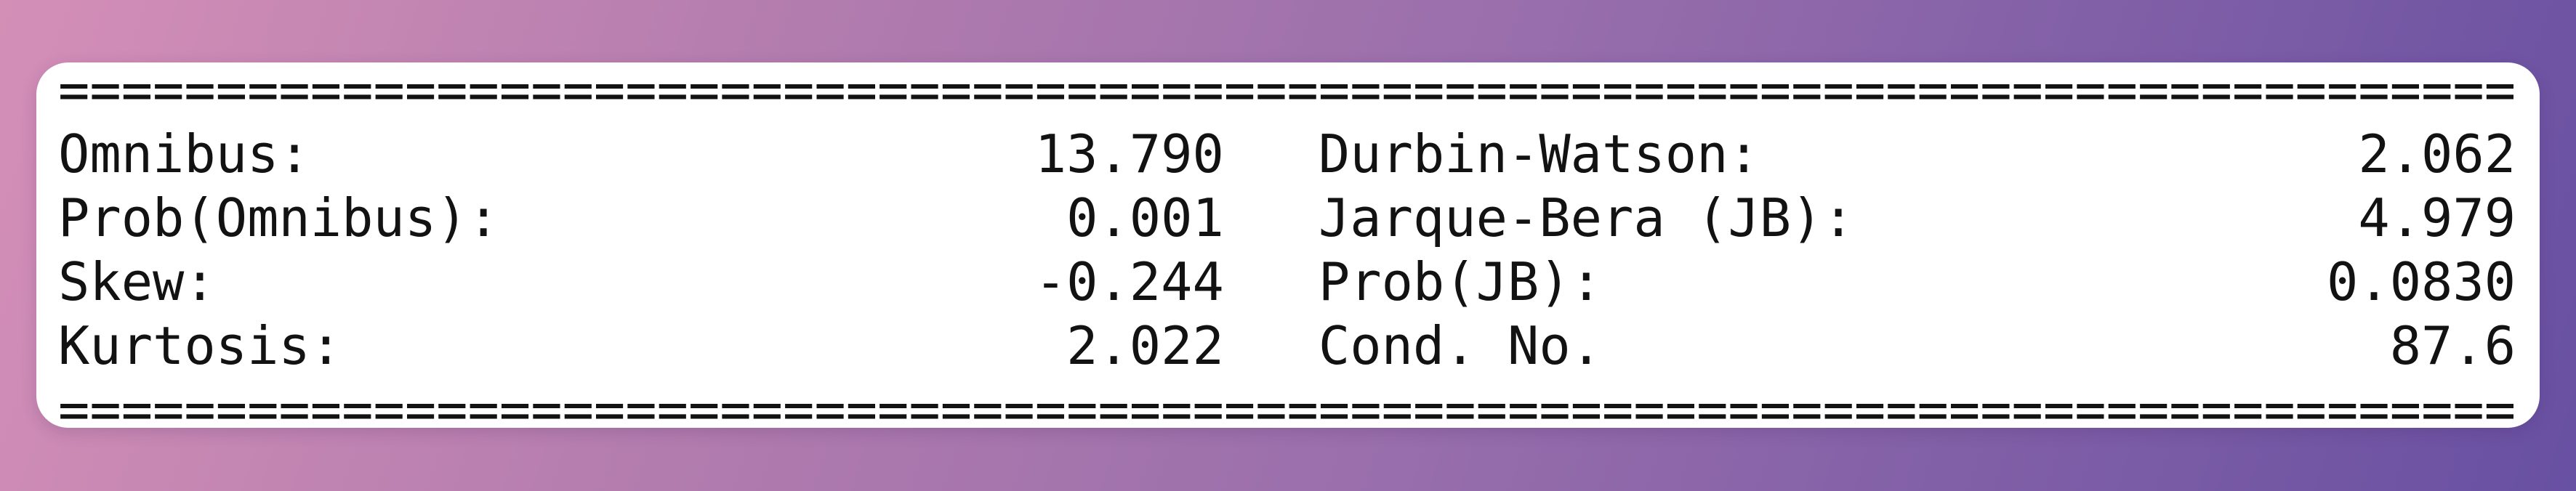  I want to click on kurtosis-label: Kurtosis:, so click(200, 346).